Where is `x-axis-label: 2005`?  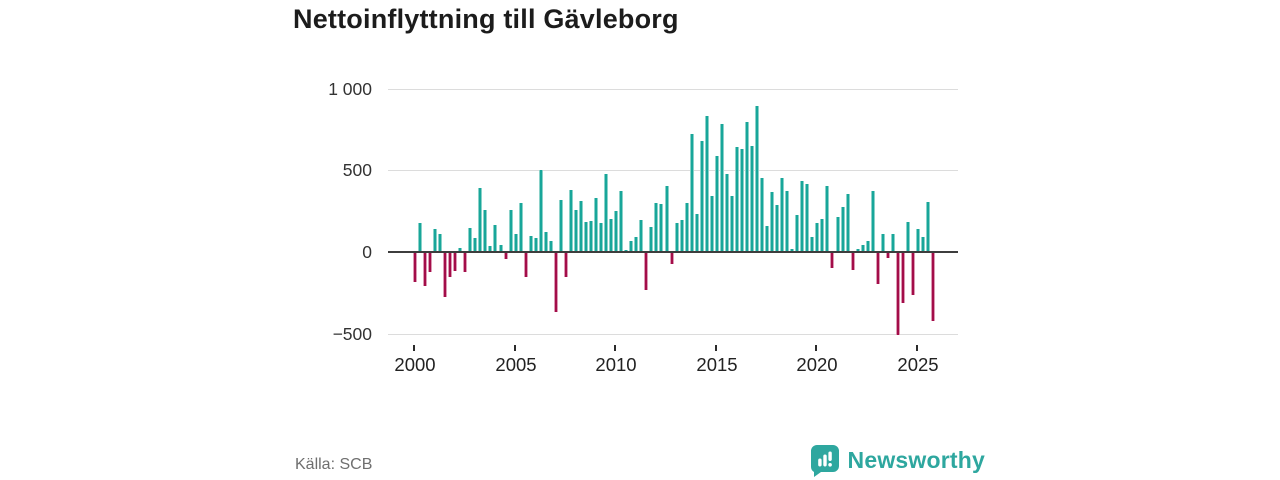
x-axis-label: 2005 is located at coordinates (516, 364).